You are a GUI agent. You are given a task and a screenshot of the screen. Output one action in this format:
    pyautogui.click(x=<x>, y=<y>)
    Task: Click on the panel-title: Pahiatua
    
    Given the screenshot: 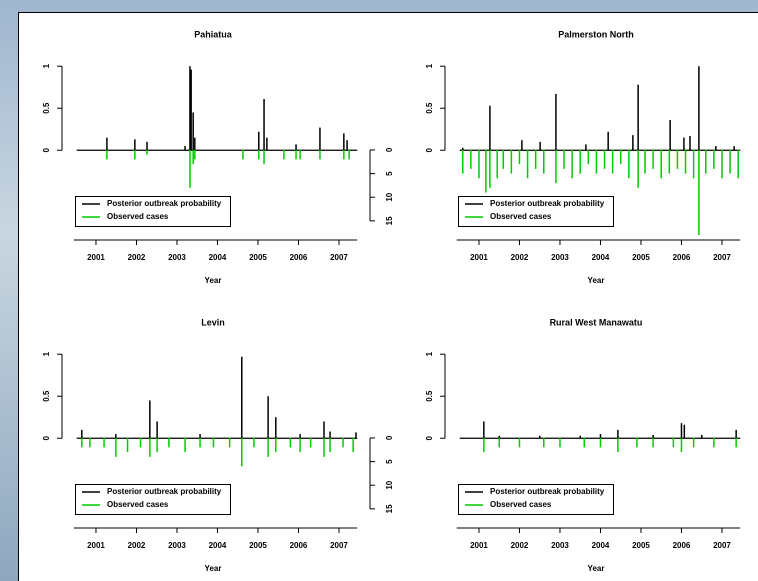 What is the action you would take?
    pyautogui.click(x=213, y=34)
    